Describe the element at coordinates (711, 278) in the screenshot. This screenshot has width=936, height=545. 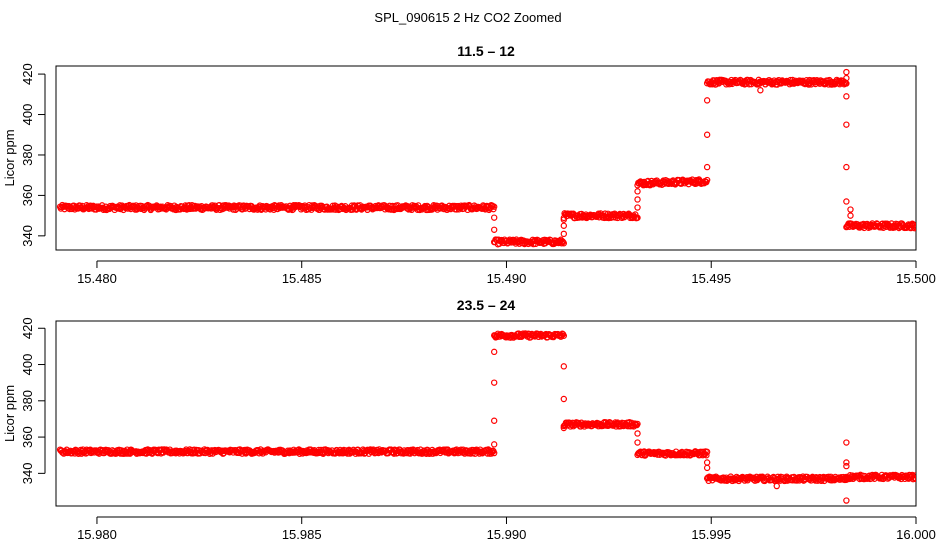
I see `x-tick-label: 15.495` at that location.